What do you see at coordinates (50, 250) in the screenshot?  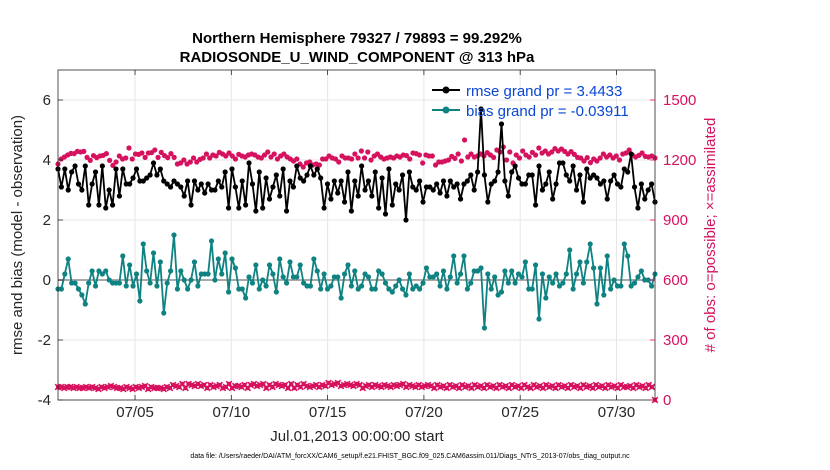 I see `y-axis-left: -4 -2 0 2 4 6` at bounding box center [50, 250].